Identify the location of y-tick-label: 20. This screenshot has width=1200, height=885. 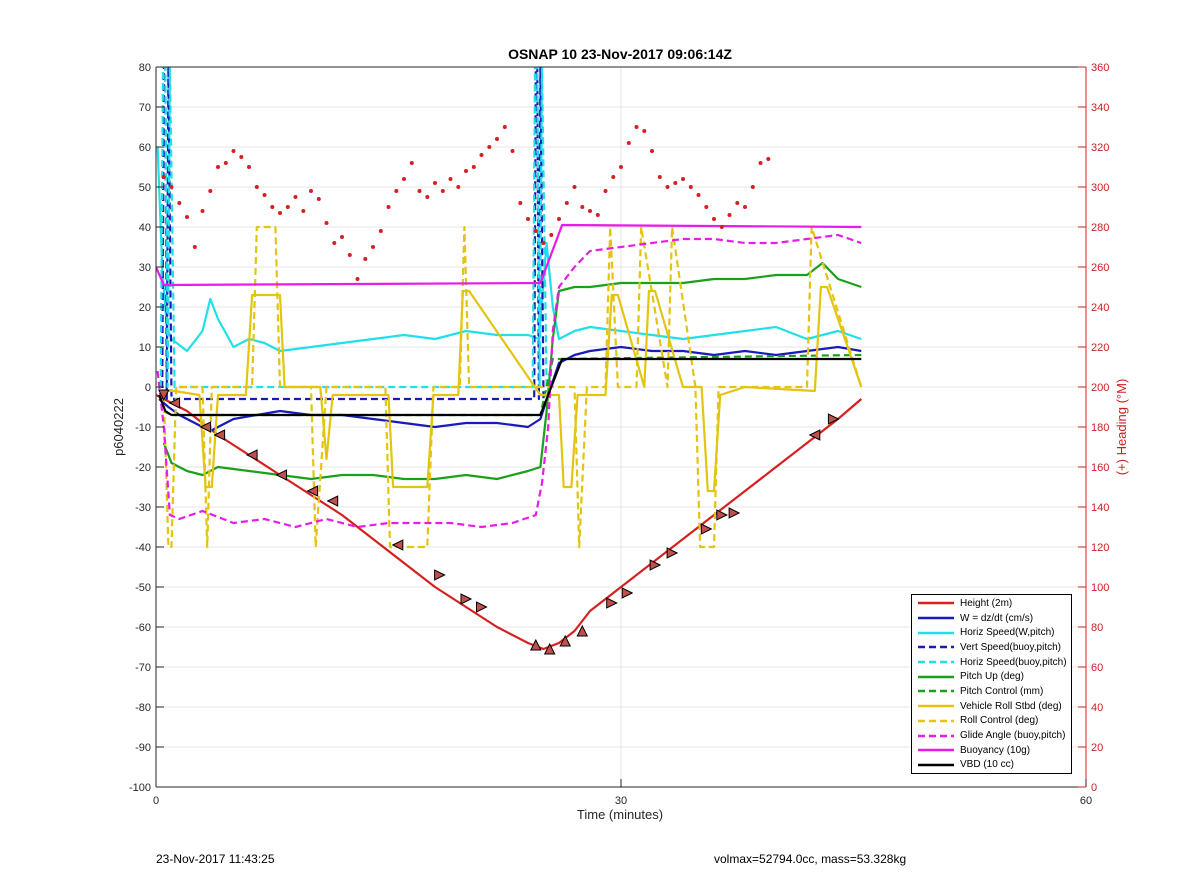
(145, 308).